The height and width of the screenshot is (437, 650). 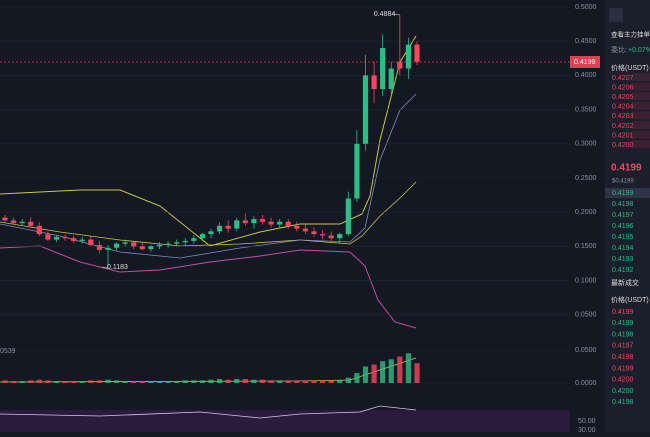 What do you see at coordinates (623, 248) in the screenshot?
I see `bid-price: 0.4194` at bounding box center [623, 248].